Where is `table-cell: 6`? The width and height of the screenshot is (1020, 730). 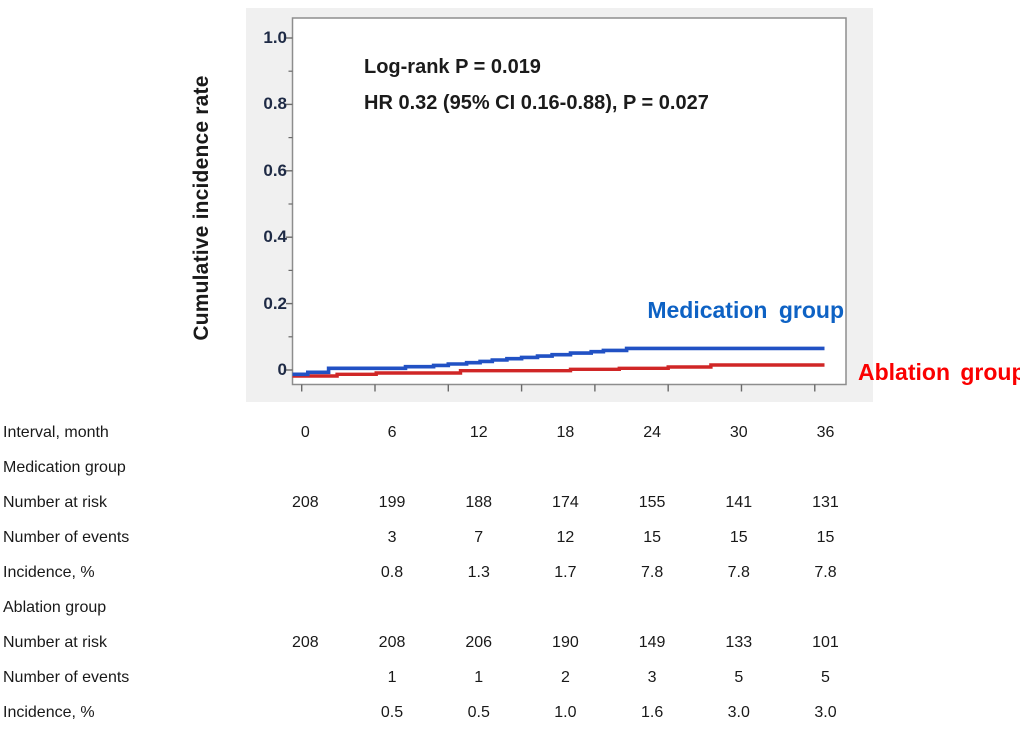 table-cell: 6 is located at coordinates (392, 432).